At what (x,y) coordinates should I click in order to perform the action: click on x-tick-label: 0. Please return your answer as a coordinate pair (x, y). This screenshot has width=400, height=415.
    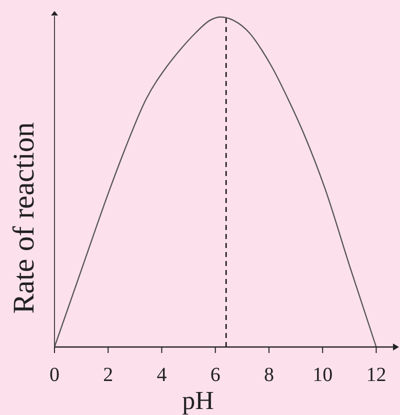
    Looking at the image, I should click on (55, 375).